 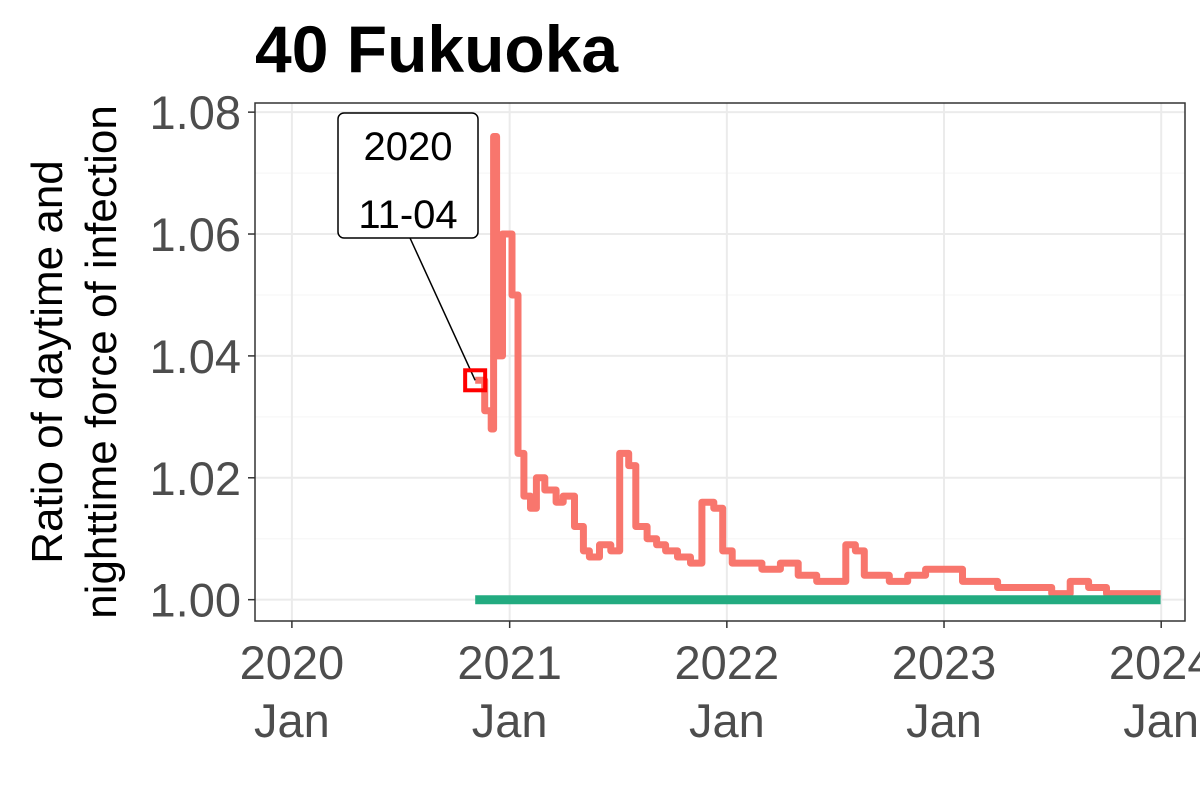 I want to click on y-tick-label: 1.00, so click(x=195, y=600).